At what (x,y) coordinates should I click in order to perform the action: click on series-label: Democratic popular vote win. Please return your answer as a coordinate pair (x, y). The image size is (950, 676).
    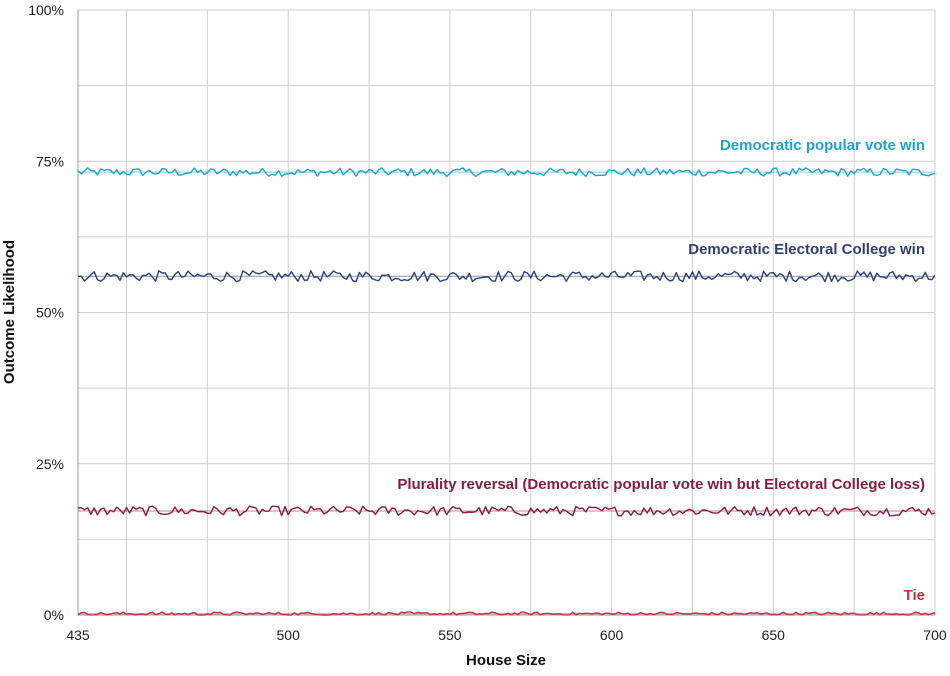
    Looking at the image, I should click on (822, 145).